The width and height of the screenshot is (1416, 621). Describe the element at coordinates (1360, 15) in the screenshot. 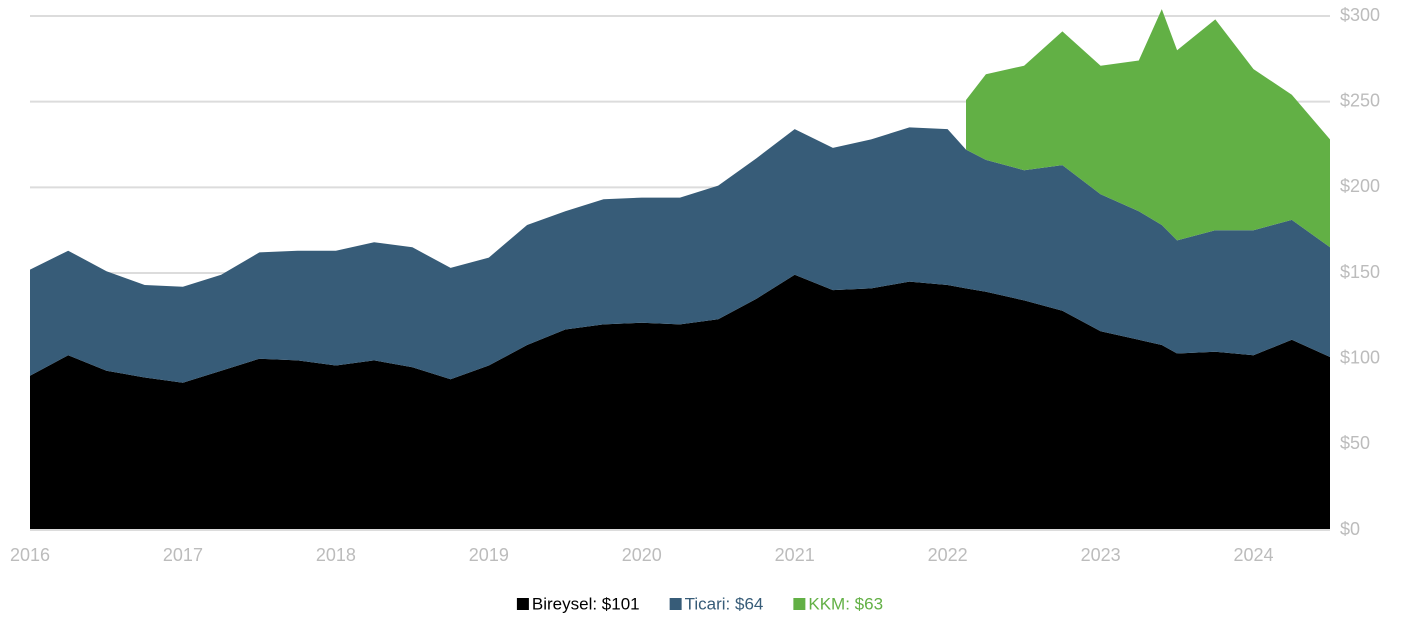

I see `y-tick-label: $300` at that location.